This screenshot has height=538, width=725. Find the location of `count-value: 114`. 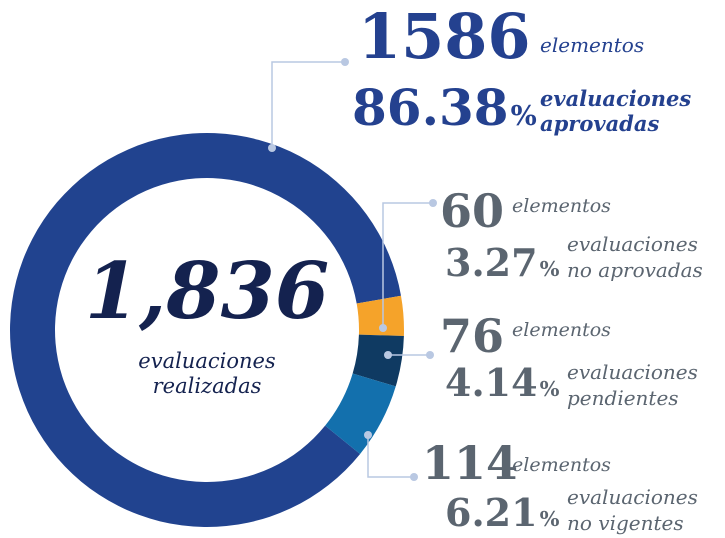

count-value: 114 is located at coordinates (470, 463).